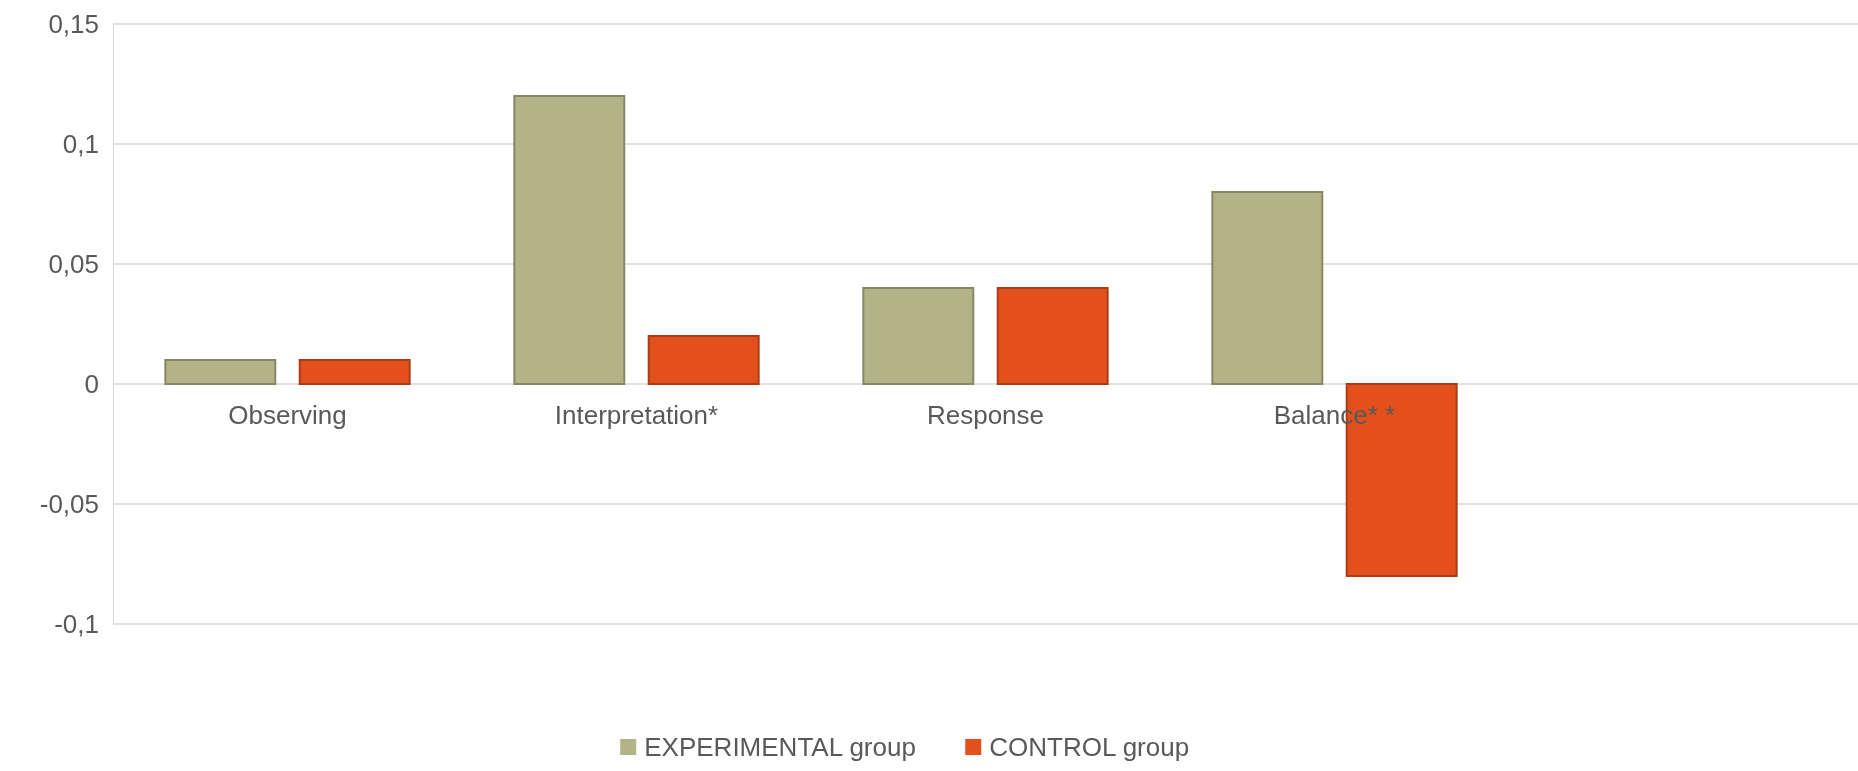 The width and height of the screenshot is (1858, 771). What do you see at coordinates (780, 747) in the screenshot?
I see `legend-label: EXPERIMENTAL group` at bounding box center [780, 747].